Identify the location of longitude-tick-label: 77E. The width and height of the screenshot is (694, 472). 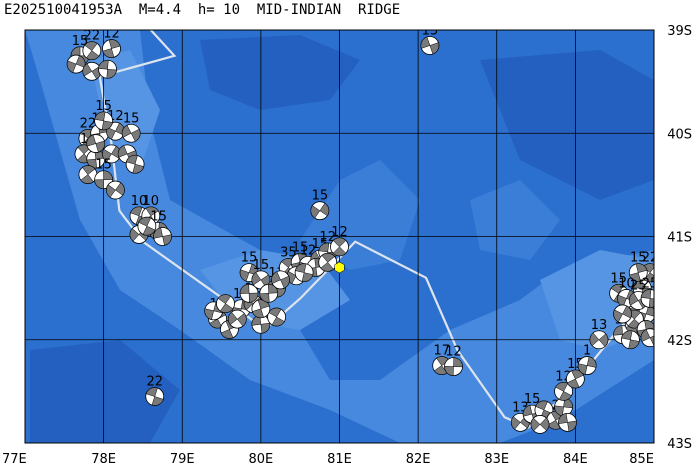
(14, 459).